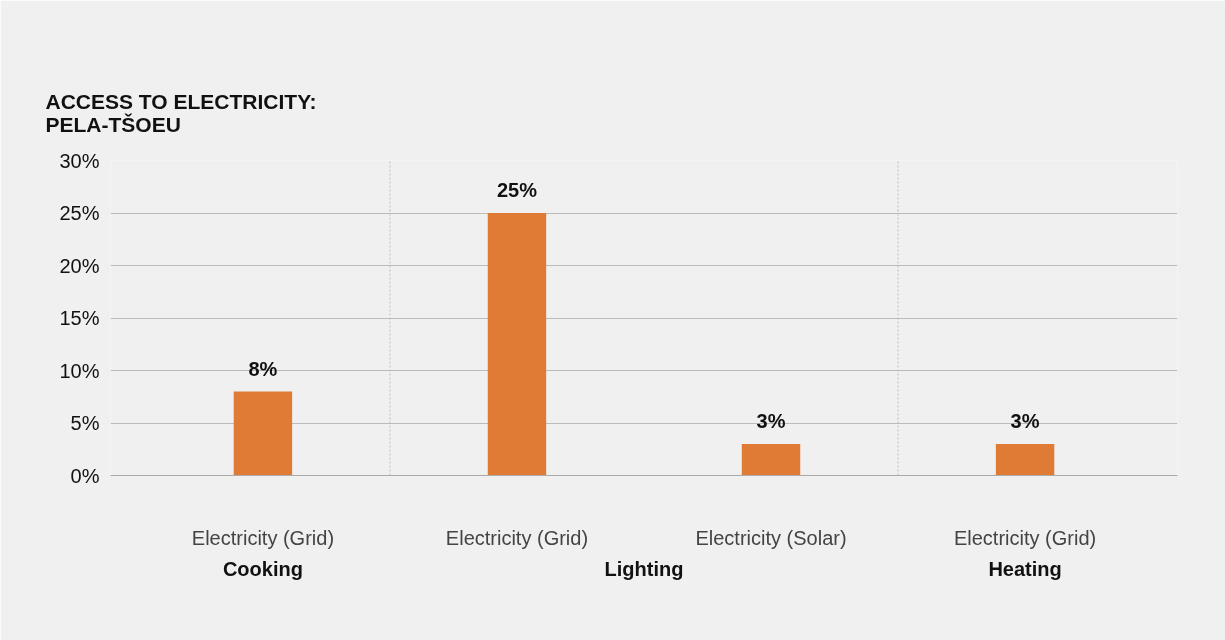 Image resolution: width=1225 pixels, height=640 pixels. What do you see at coordinates (79, 265) in the screenshot?
I see `y-tick-label: 20%` at bounding box center [79, 265].